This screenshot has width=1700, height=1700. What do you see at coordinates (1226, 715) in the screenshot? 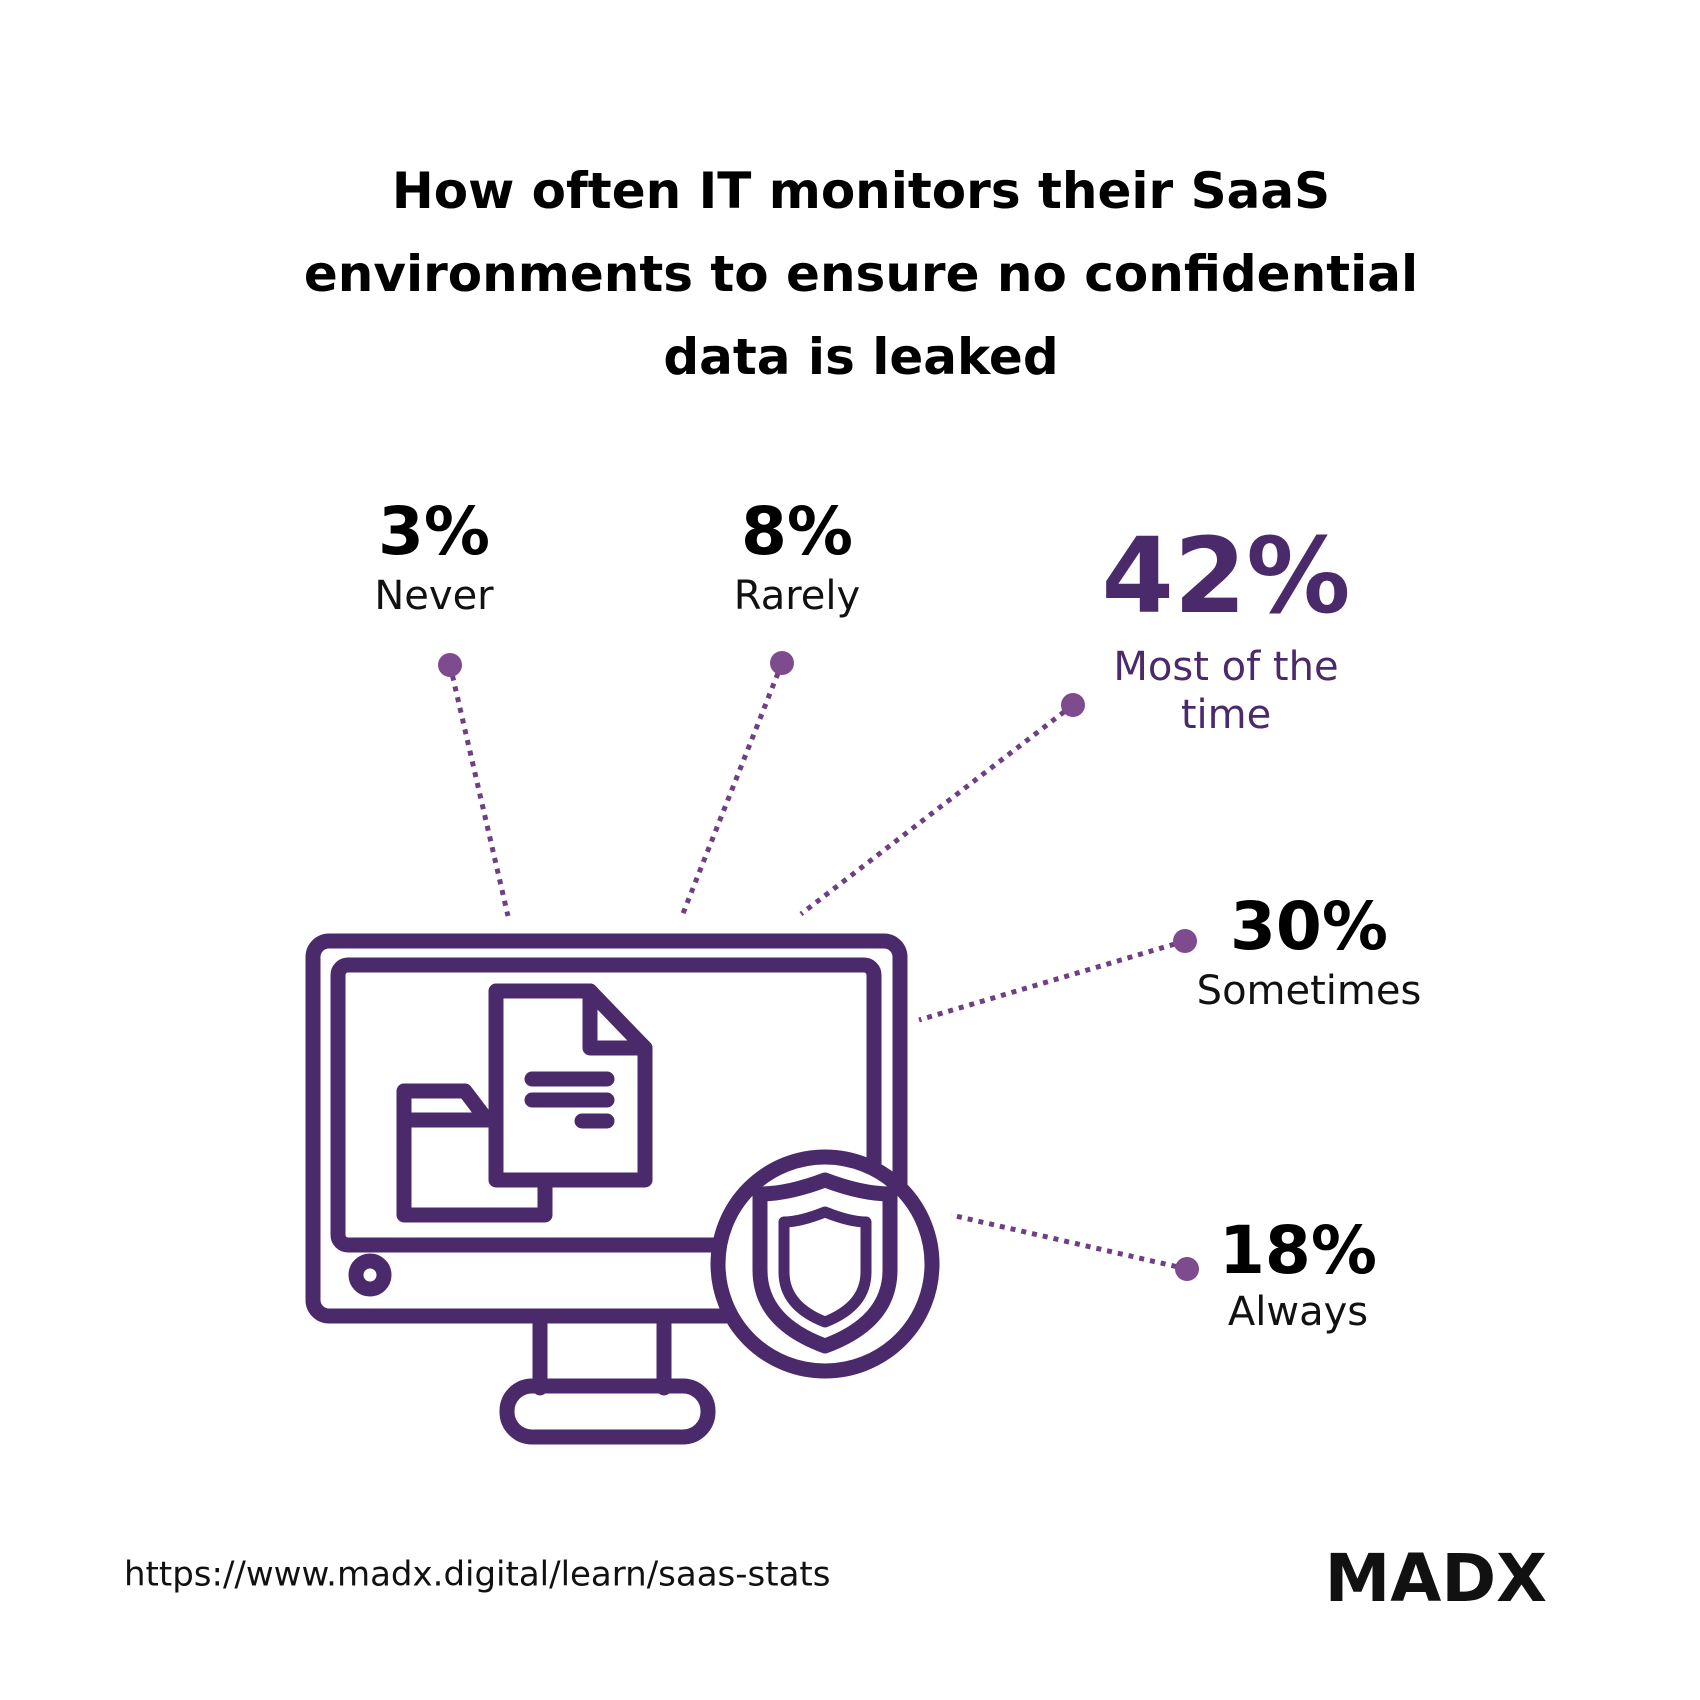
I see `stat-label: time` at bounding box center [1226, 715].